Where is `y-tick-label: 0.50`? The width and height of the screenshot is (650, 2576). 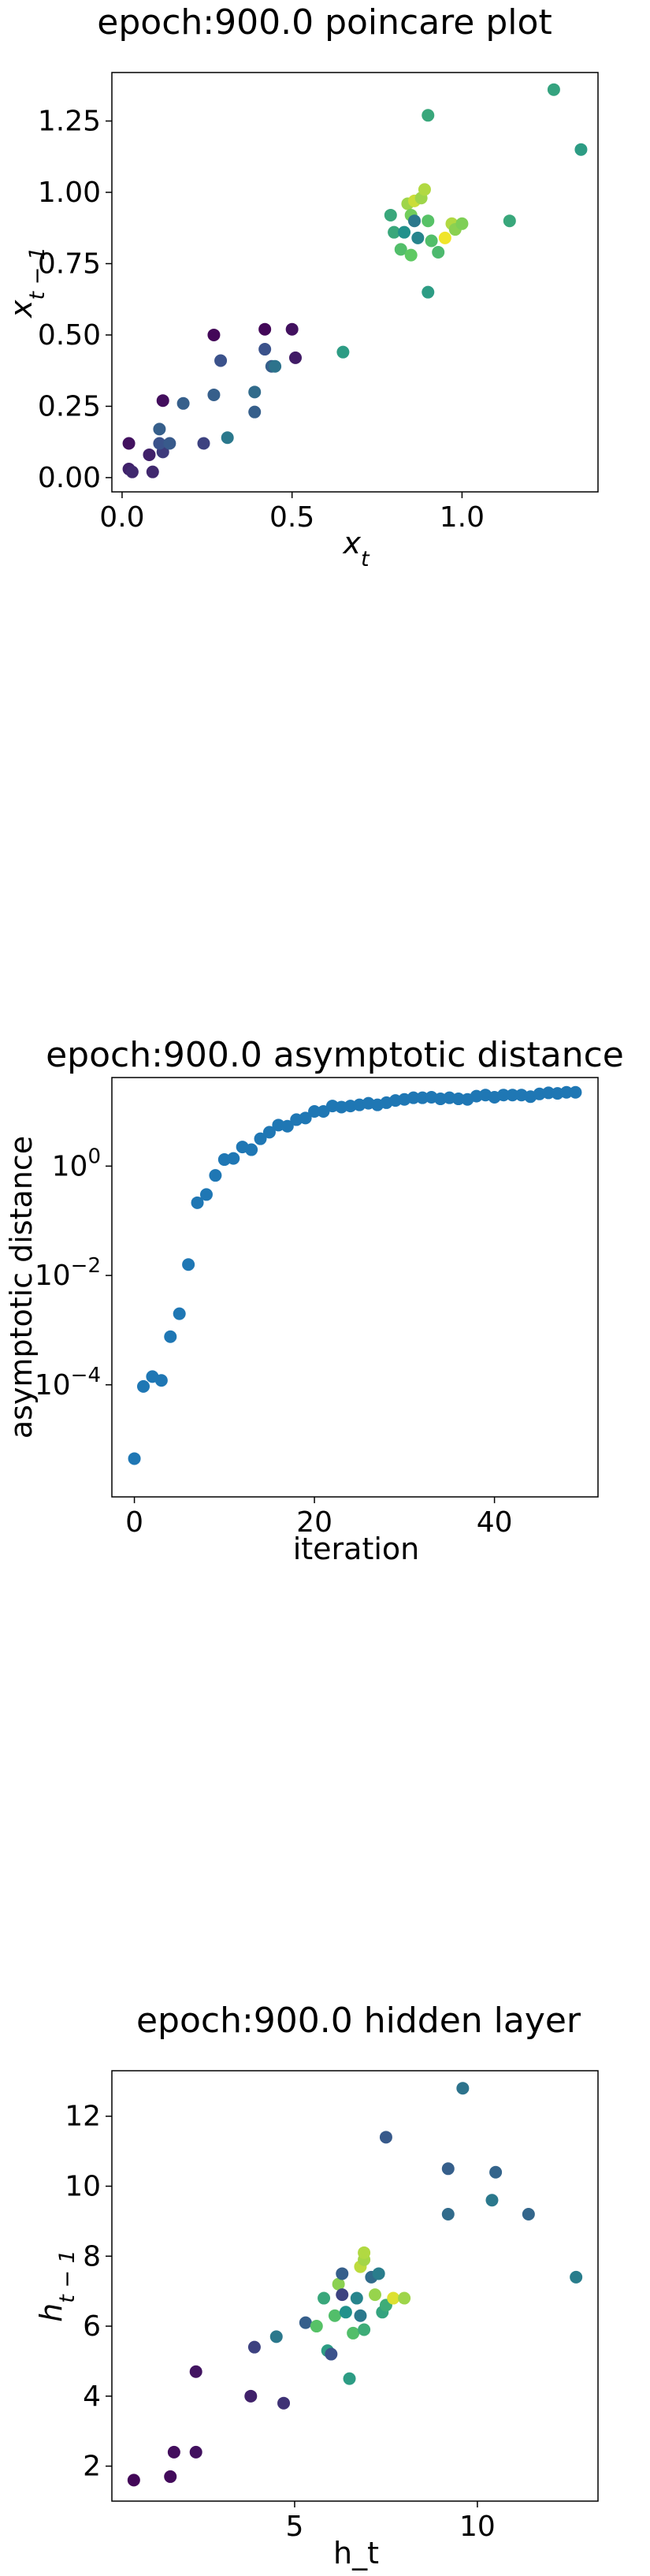
y-tick-label: 0.50 is located at coordinates (69, 335).